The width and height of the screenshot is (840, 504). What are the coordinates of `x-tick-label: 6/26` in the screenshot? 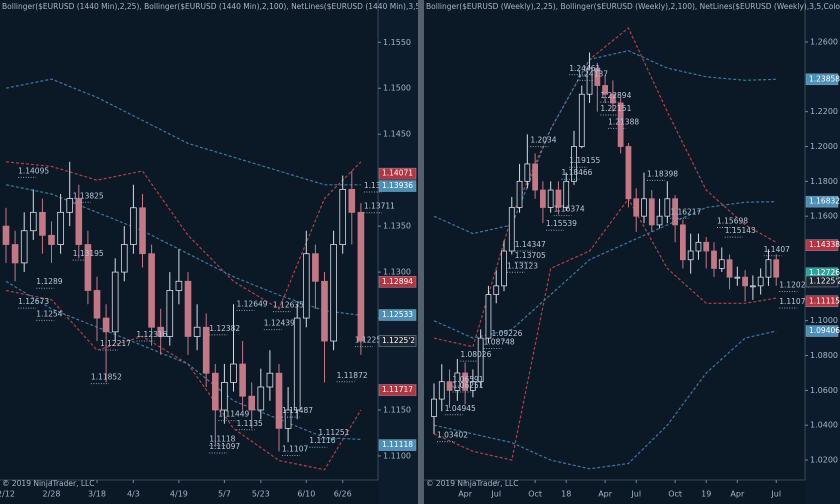 It's located at (343, 494).